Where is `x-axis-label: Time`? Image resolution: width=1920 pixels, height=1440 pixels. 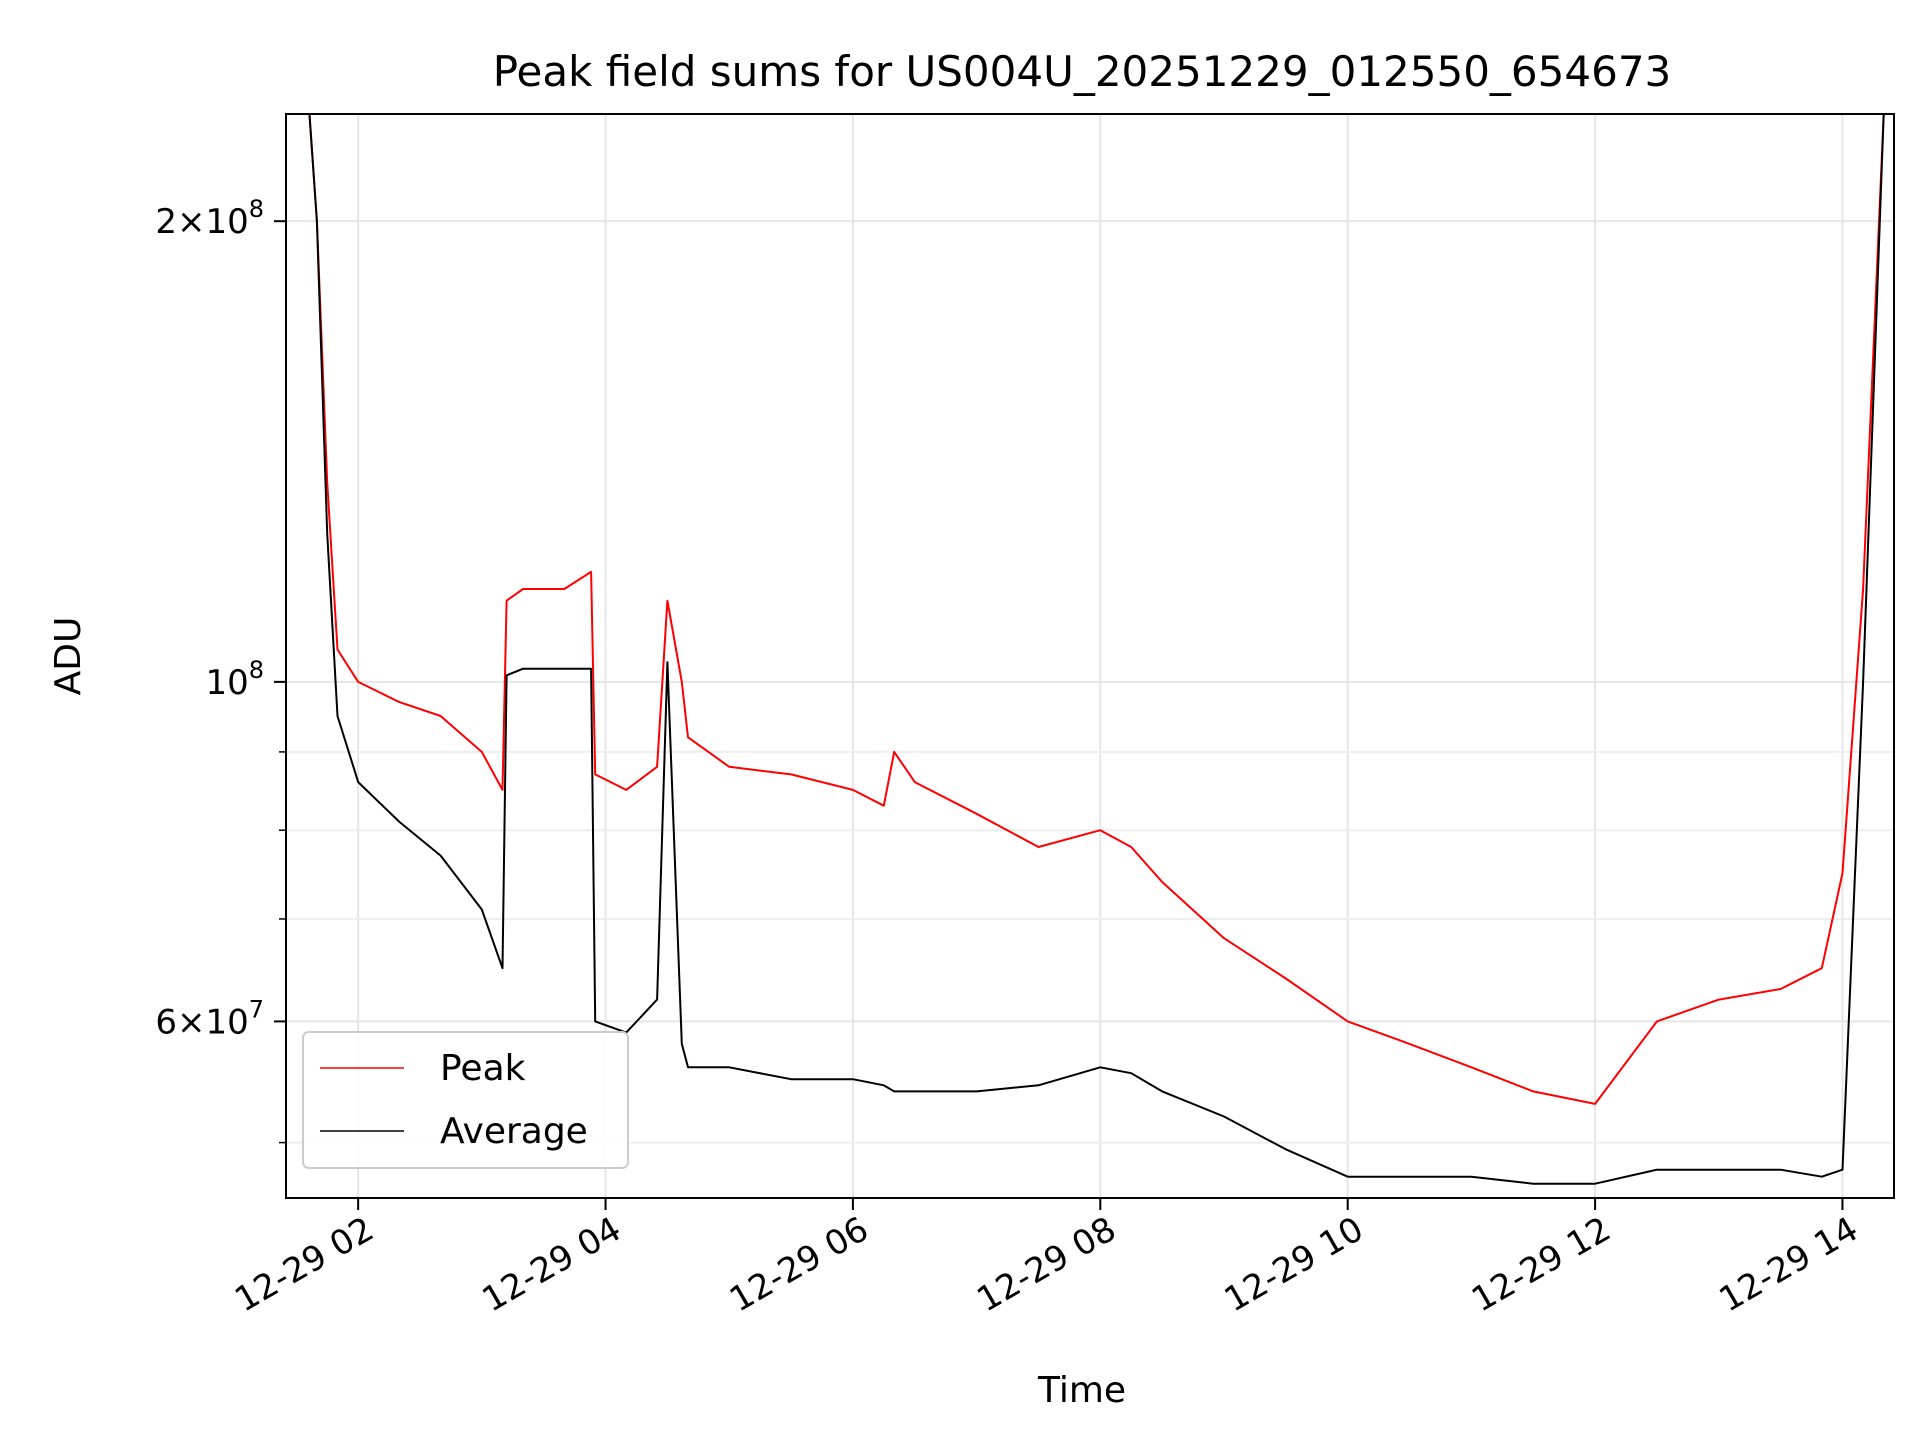
x-axis-label: Time is located at coordinates (1081, 1390).